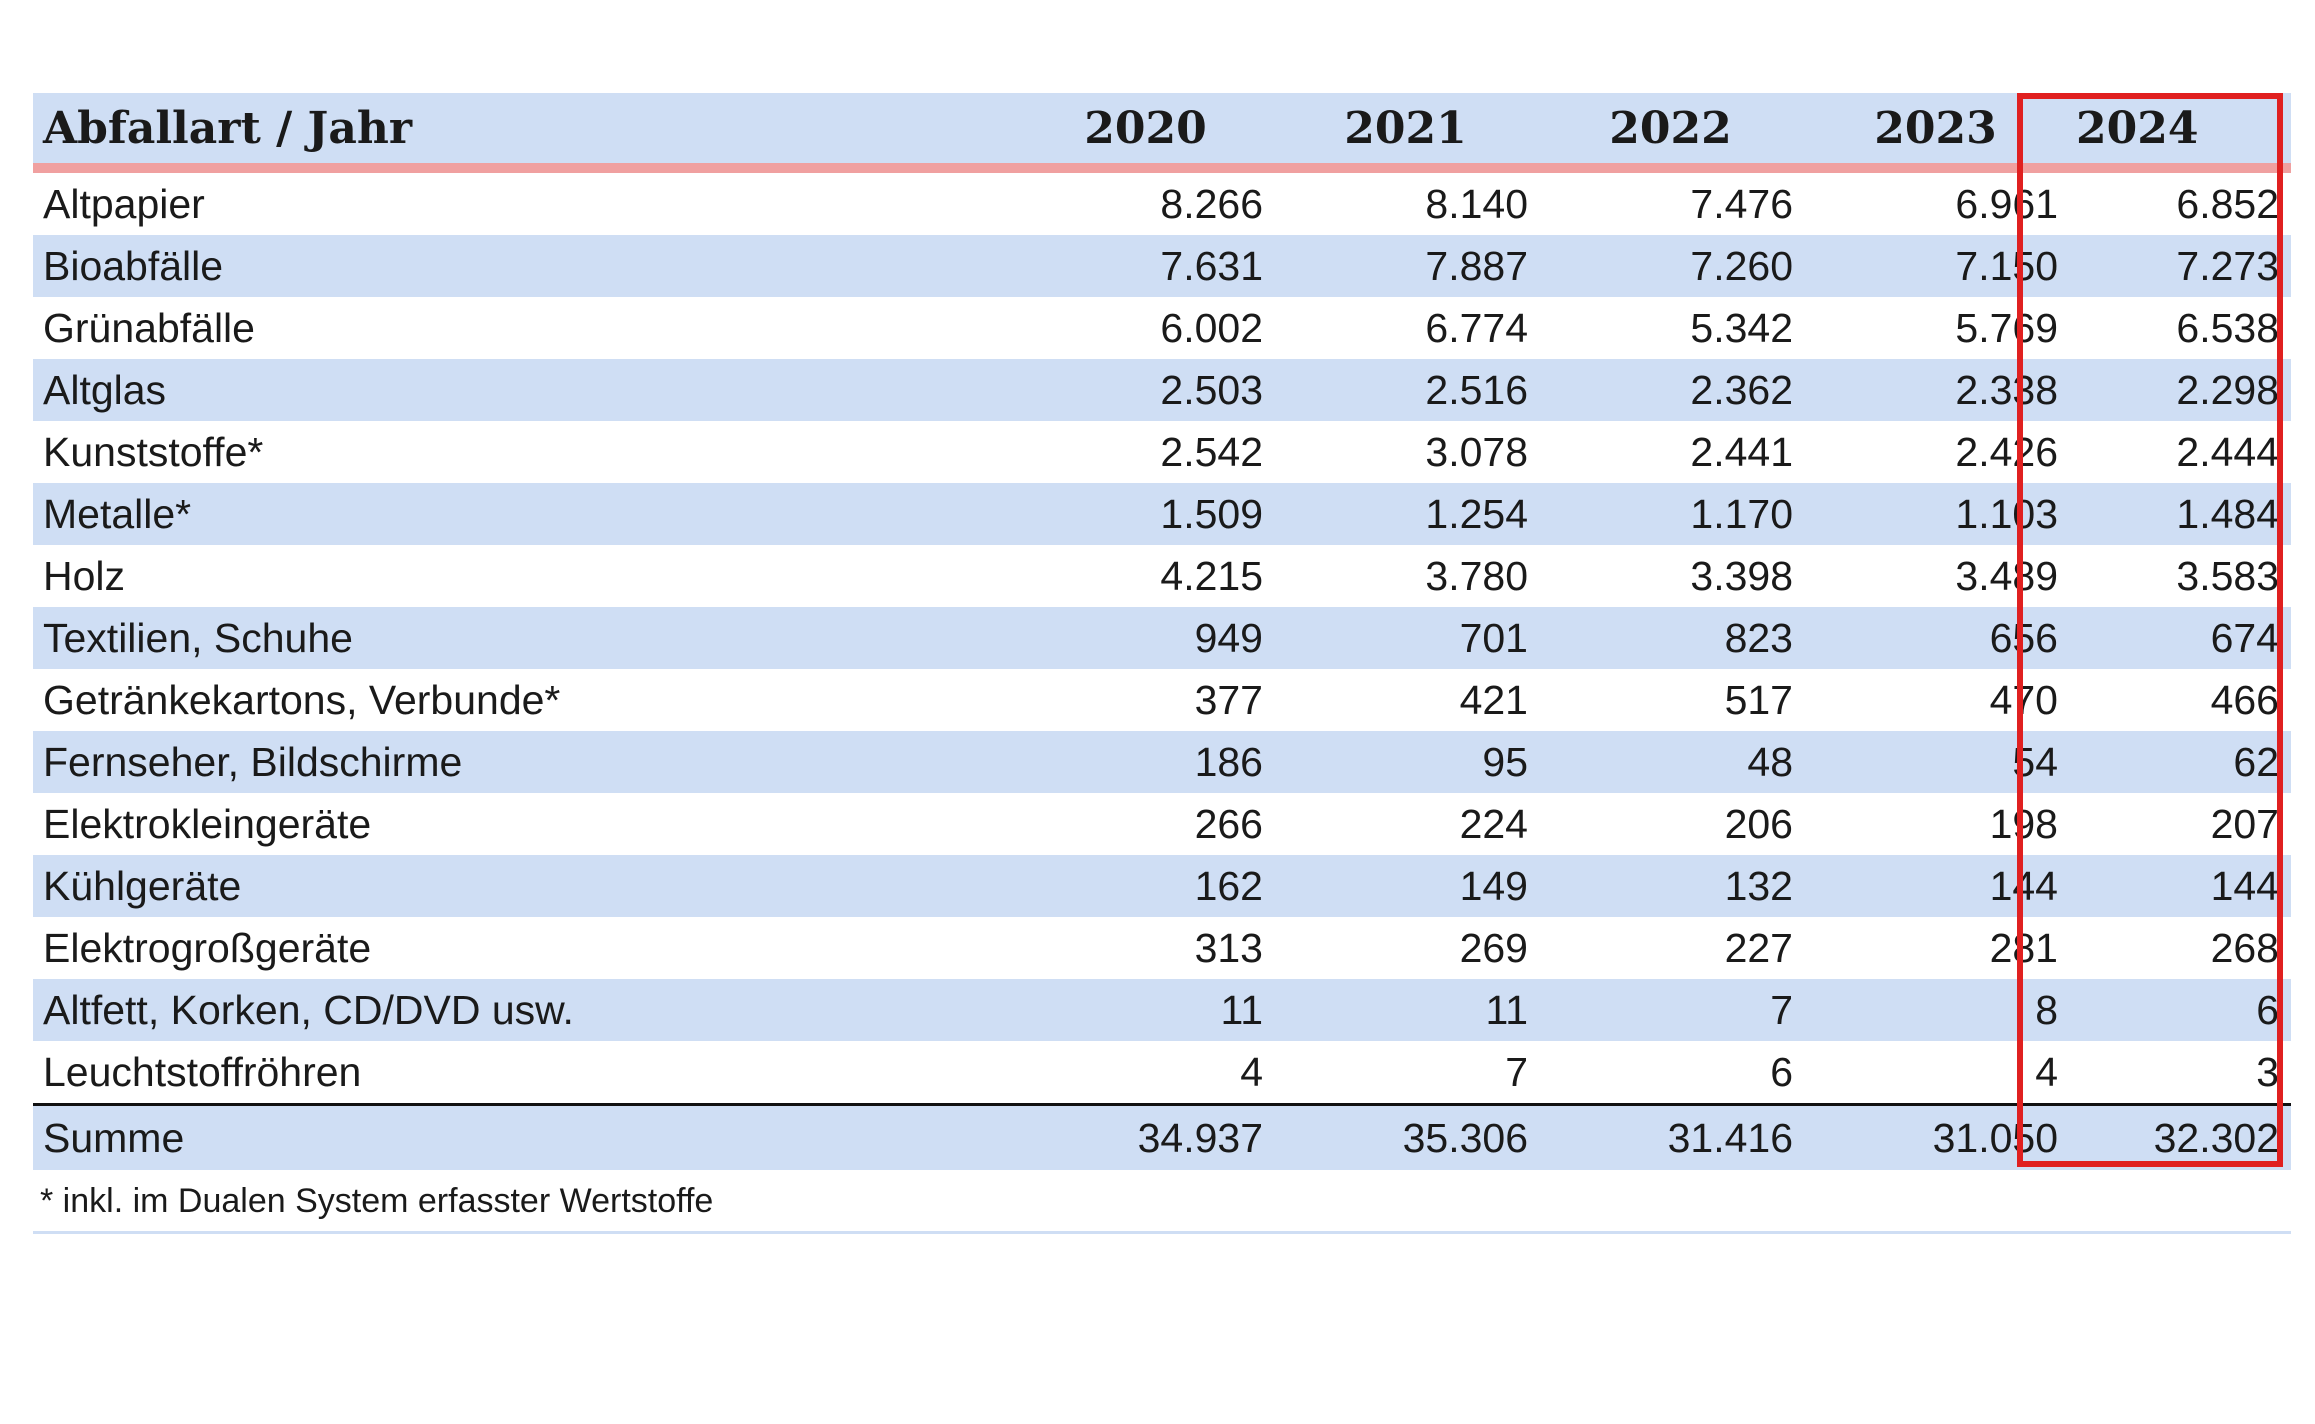 The height and width of the screenshot is (1424, 2315). Describe the element at coordinates (525, 638) in the screenshot. I see `row-label: Textilien, Schuhe` at that location.